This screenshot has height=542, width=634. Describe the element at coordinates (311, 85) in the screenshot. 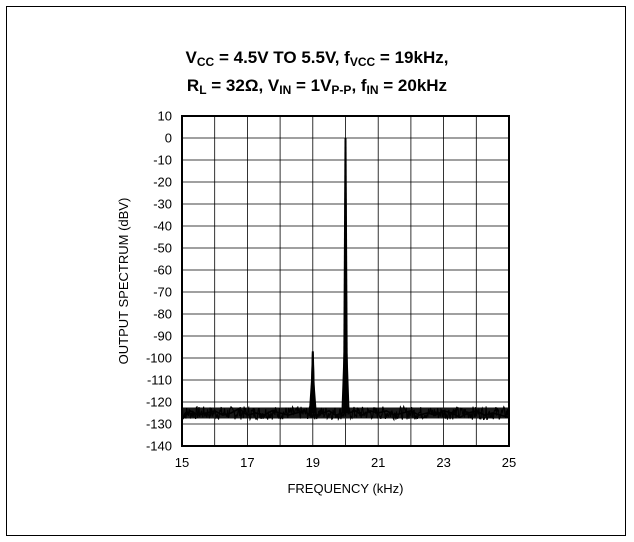

I see `title-part: = 1V` at that location.